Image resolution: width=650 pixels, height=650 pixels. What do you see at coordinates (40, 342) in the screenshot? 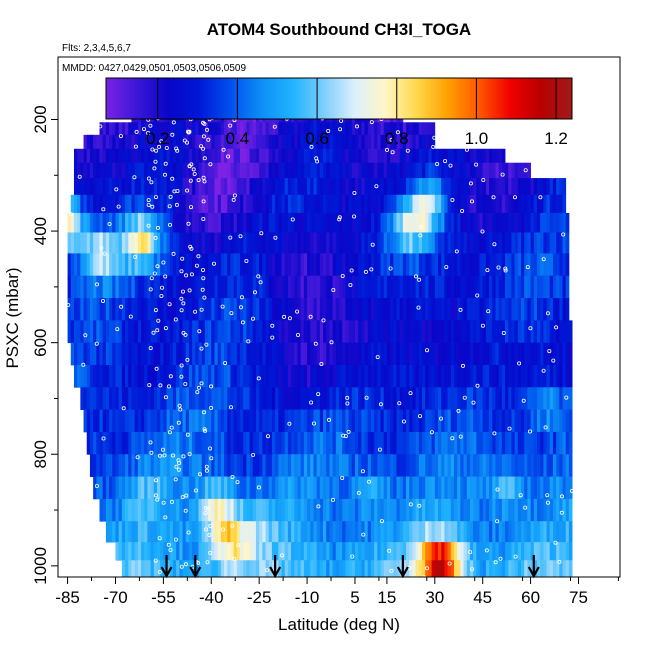
I see `y-tick-label: 600` at bounding box center [40, 342].